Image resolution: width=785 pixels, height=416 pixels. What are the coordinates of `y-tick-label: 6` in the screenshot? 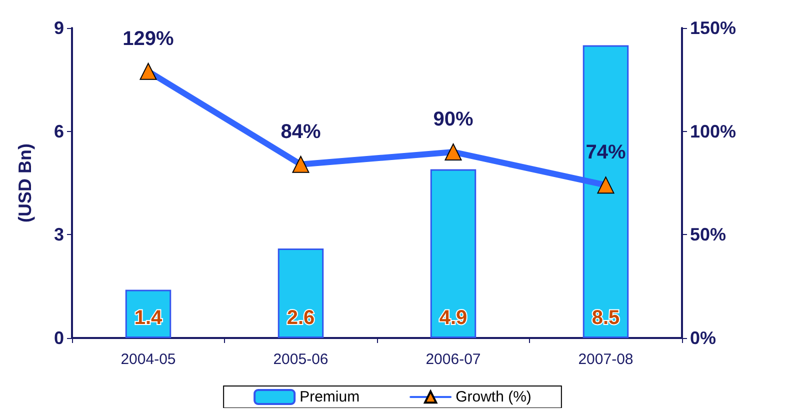 It's located at (59, 131).